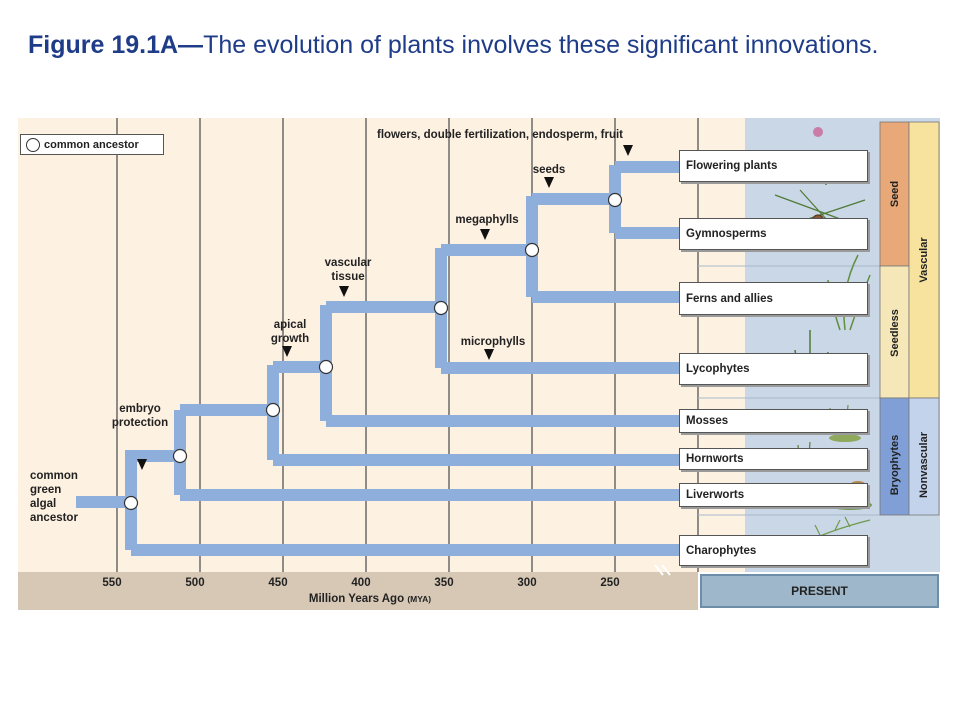  I want to click on legend: common ancestor, so click(92, 144).